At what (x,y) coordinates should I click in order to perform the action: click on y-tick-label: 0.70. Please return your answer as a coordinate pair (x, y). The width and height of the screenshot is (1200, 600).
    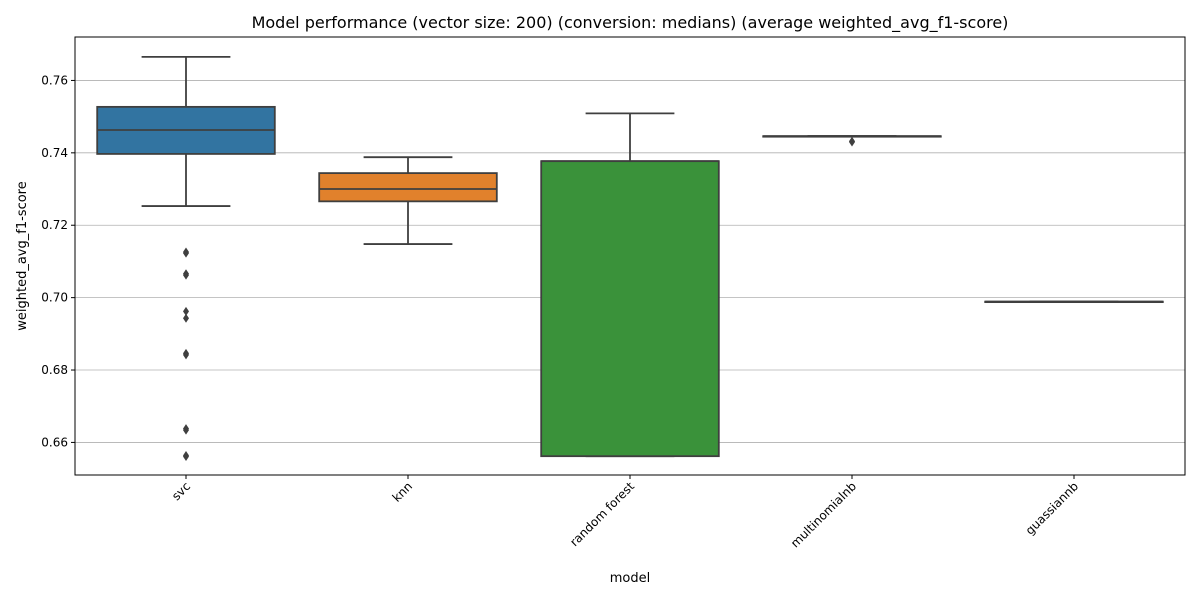
    Looking at the image, I should click on (54, 298).